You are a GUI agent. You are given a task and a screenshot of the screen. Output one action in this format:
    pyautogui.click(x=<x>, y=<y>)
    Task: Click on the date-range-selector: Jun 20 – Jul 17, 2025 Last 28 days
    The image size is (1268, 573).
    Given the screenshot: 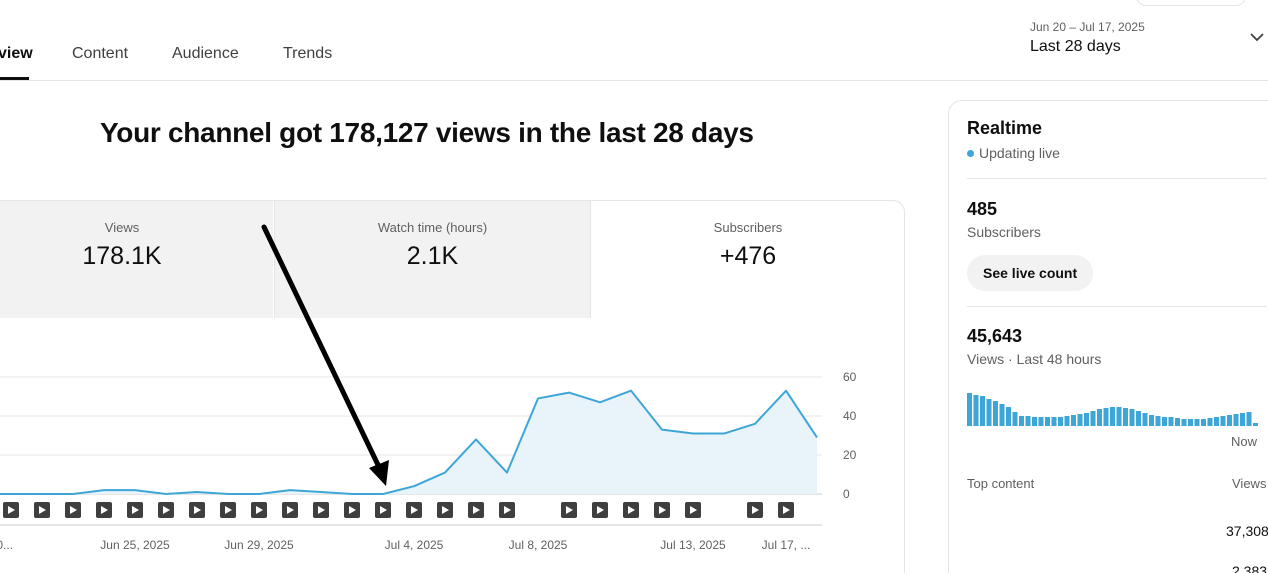 What is the action you would take?
    pyautogui.click(x=1087, y=38)
    